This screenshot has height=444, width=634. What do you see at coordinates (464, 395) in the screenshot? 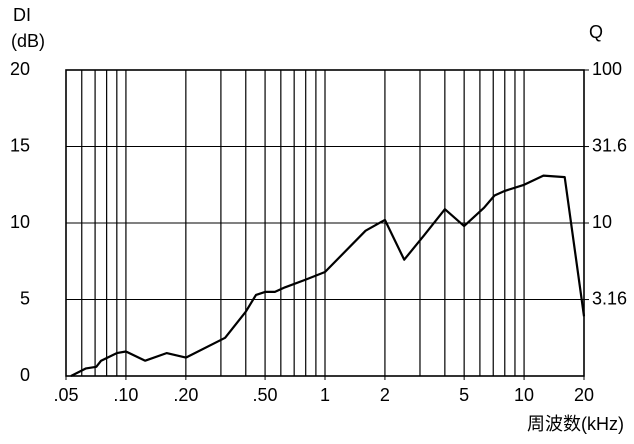
I see `x-tick-label: 5` at bounding box center [464, 395].